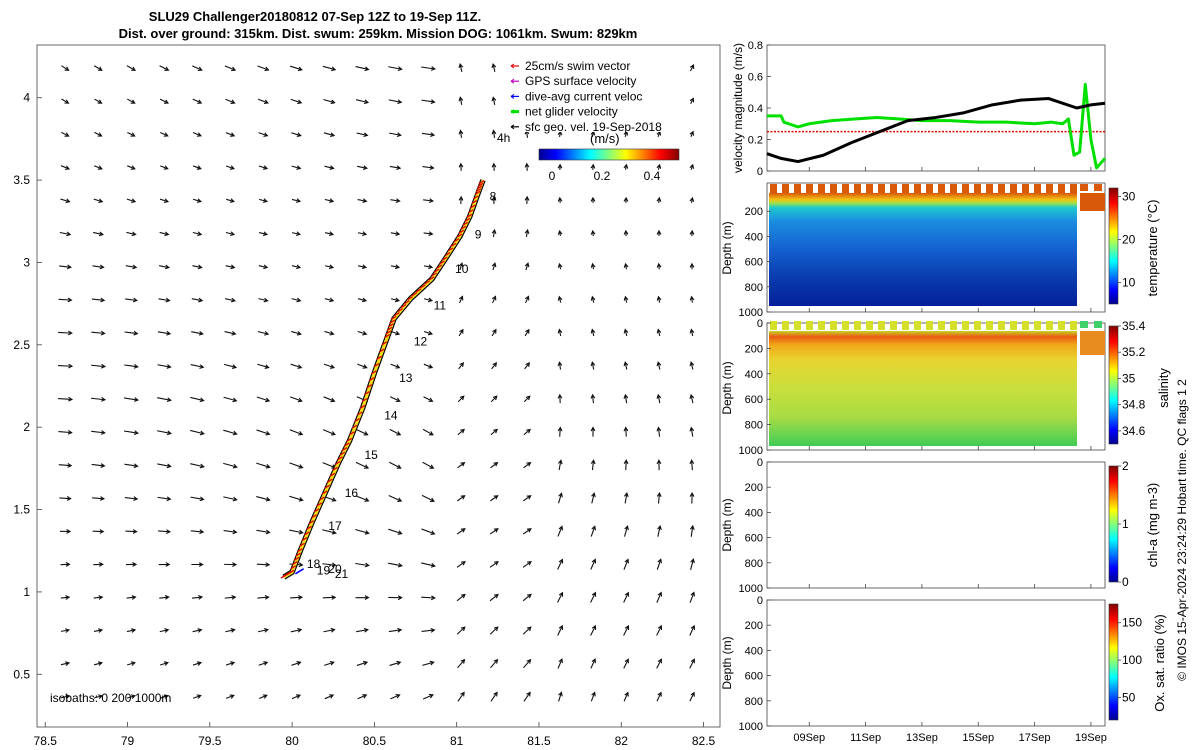  What do you see at coordinates (754, 651) in the screenshot?
I see `oxygen-y-tick-label: 400` at bounding box center [754, 651].